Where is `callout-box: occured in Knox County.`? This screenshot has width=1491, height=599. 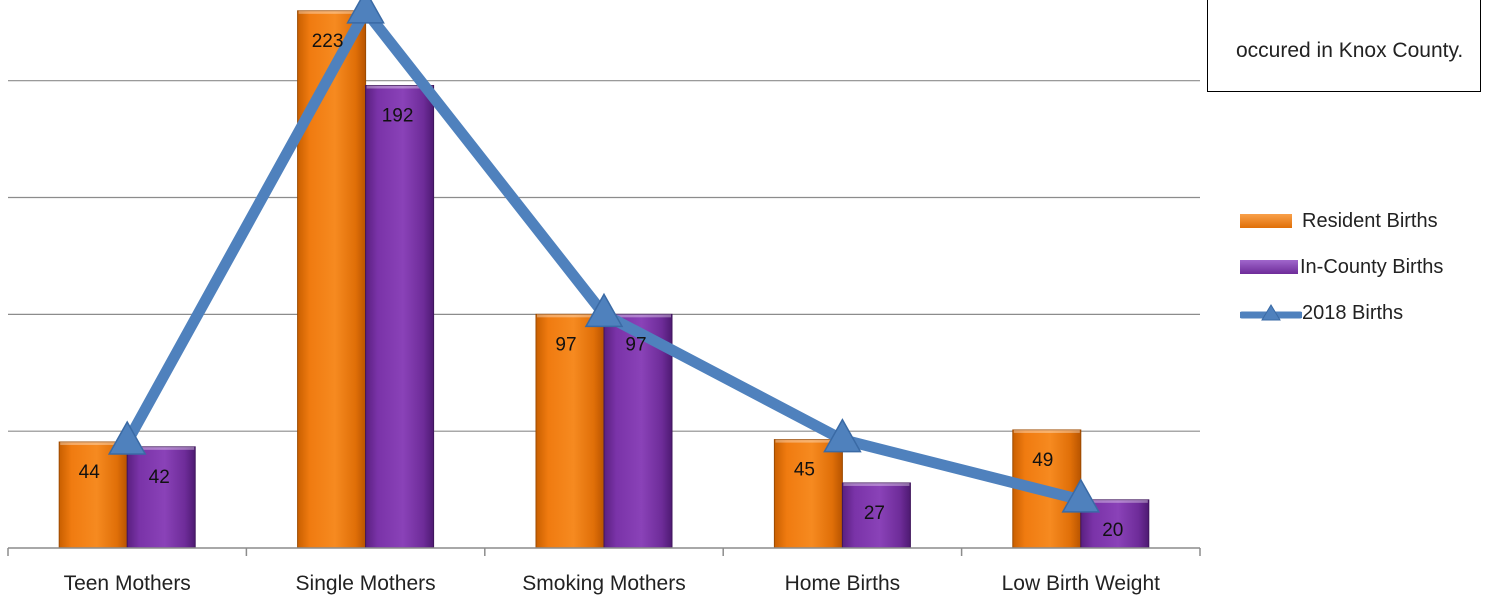
callout-box: occured in Knox County. is located at coordinates (1344, 46).